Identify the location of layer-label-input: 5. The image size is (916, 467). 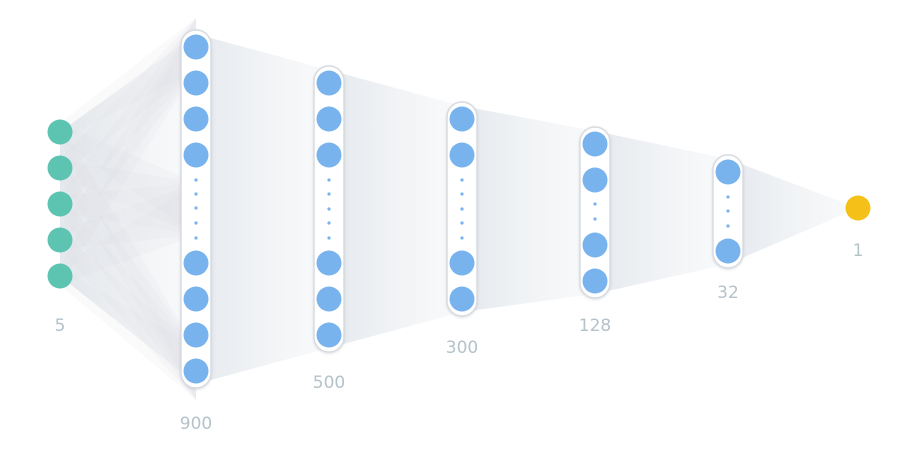
(60, 326).